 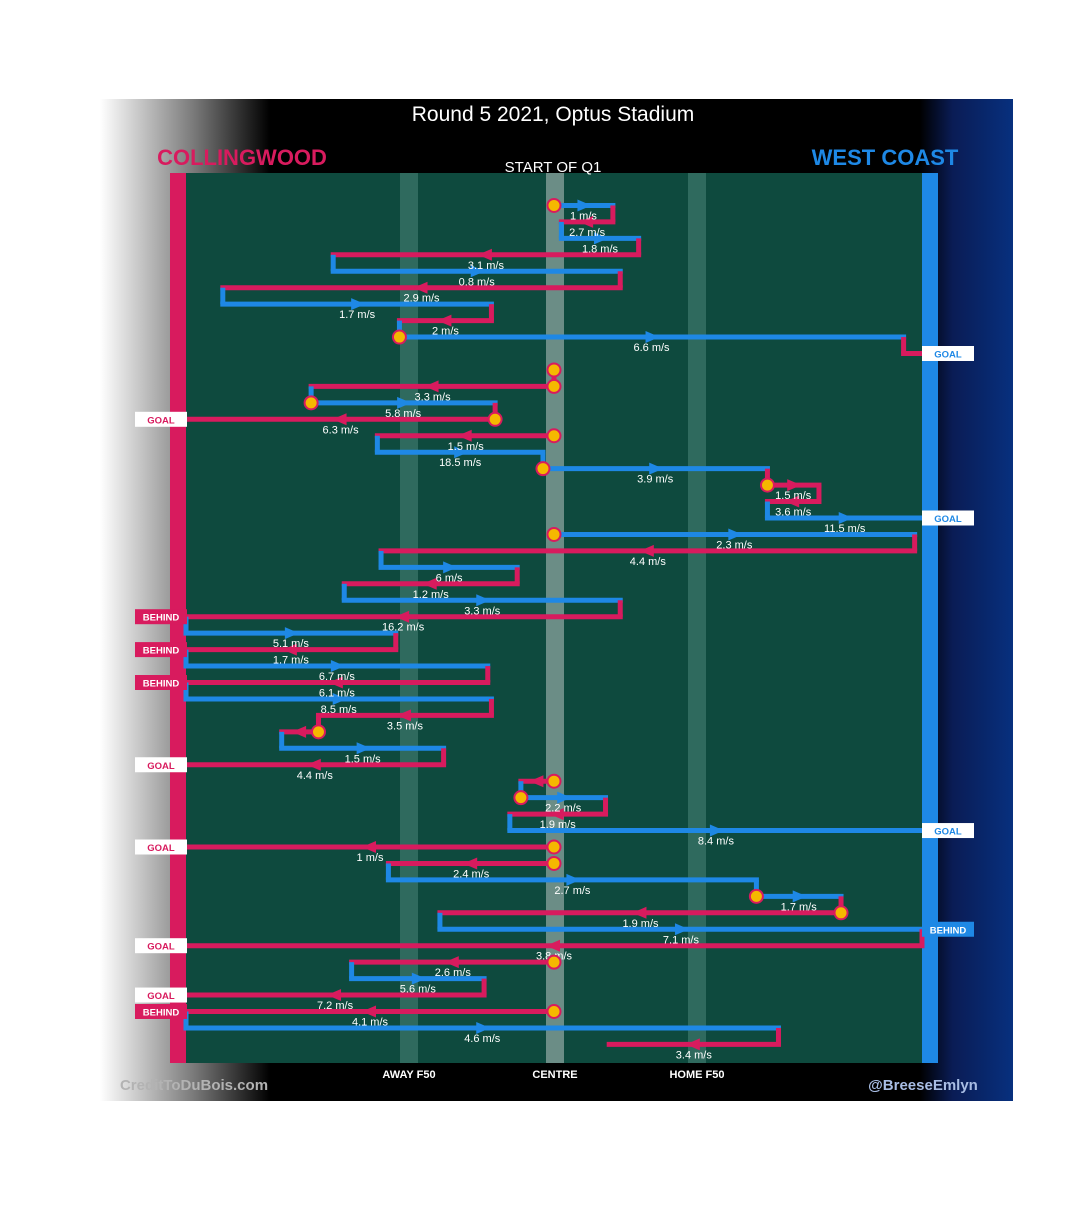 What do you see at coordinates (370, 1023) in the screenshot?
I see `speed-label: 4.1 m/s` at bounding box center [370, 1023].